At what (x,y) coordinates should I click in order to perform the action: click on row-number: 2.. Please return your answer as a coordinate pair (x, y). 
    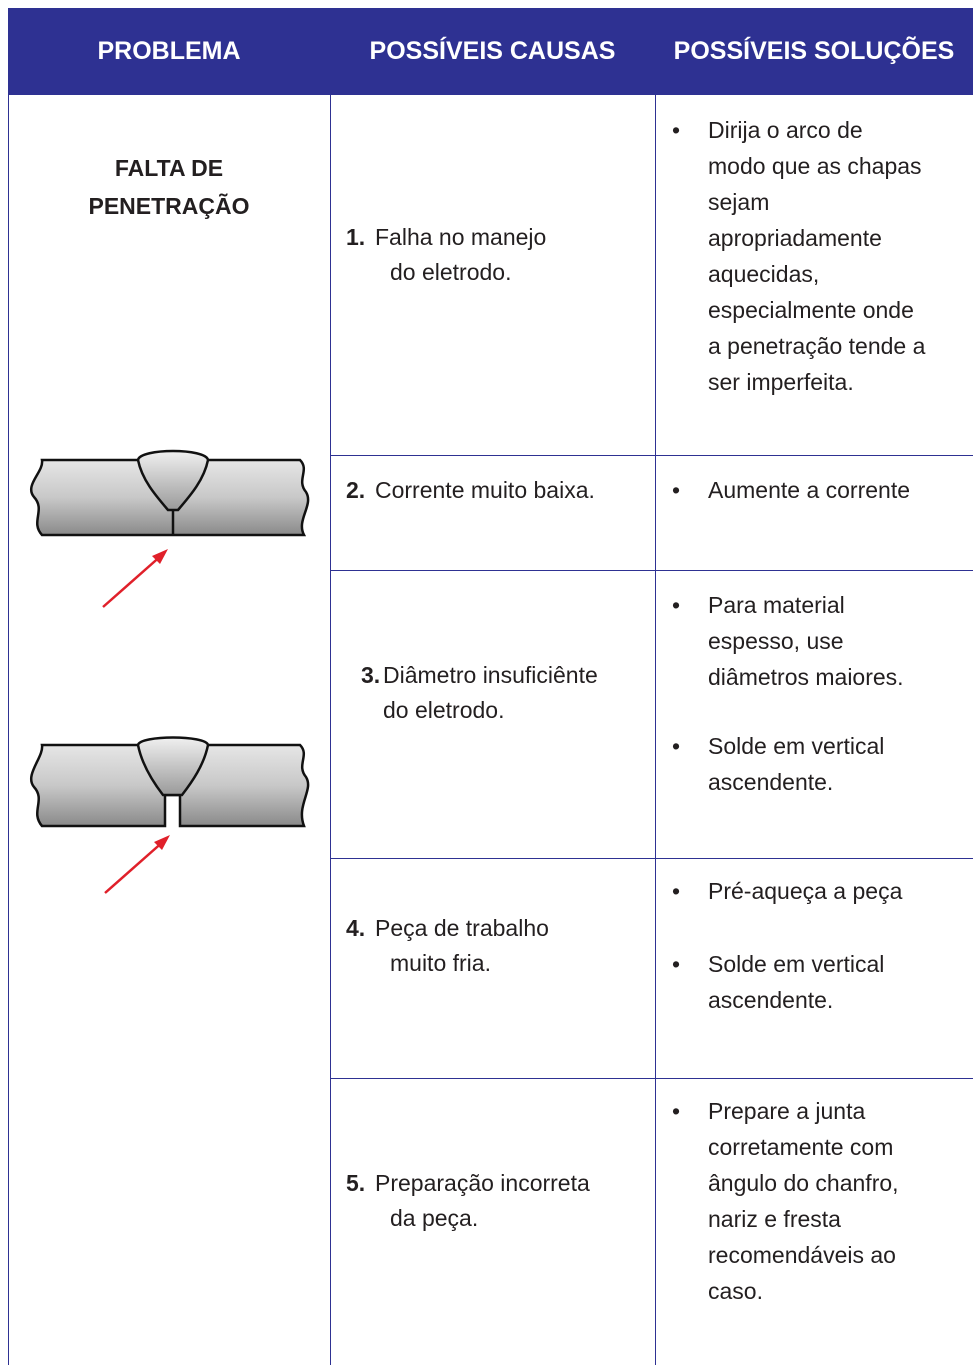
    Looking at the image, I should click on (356, 490).